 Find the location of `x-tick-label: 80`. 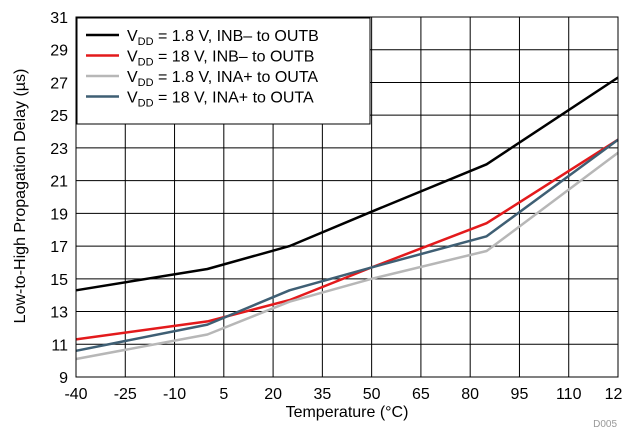

x-tick-label: 80 is located at coordinates (470, 394).